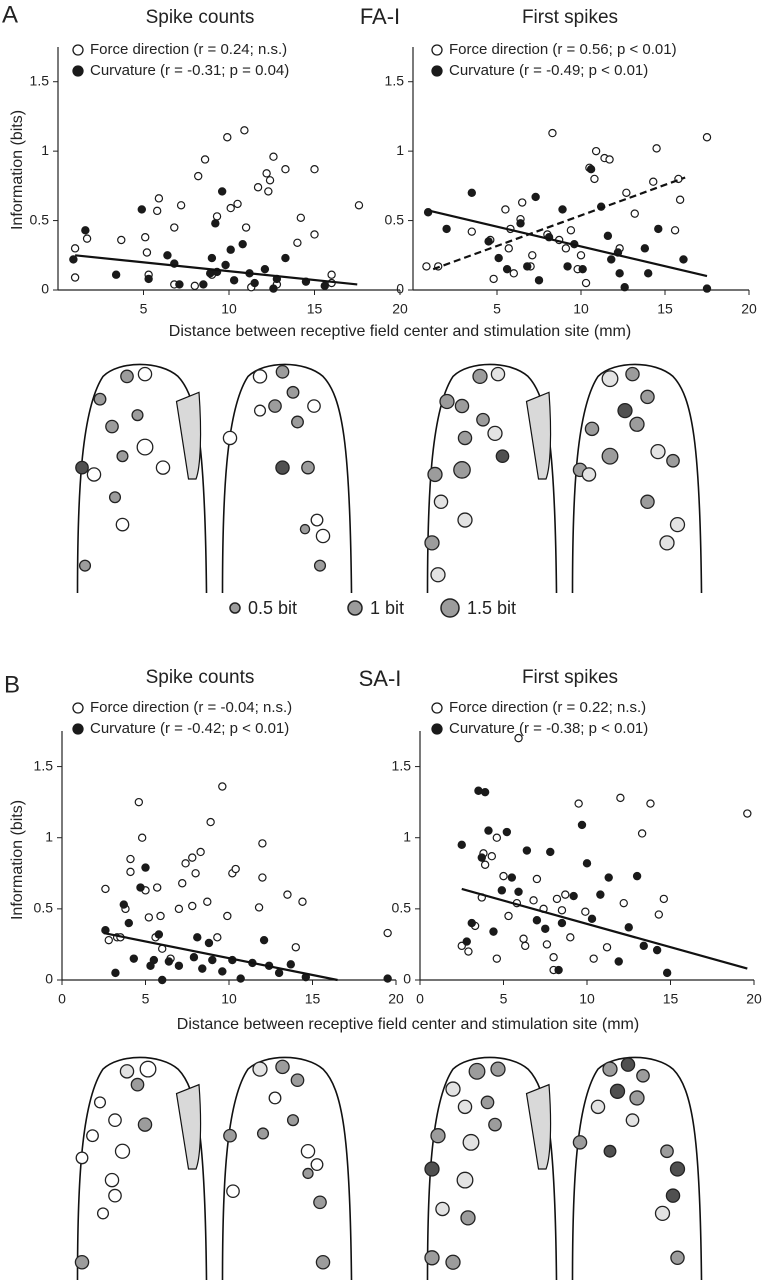  What do you see at coordinates (45, 289) in the screenshot?
I see `y-tick-label: 0` at bounding box center [45, 289].